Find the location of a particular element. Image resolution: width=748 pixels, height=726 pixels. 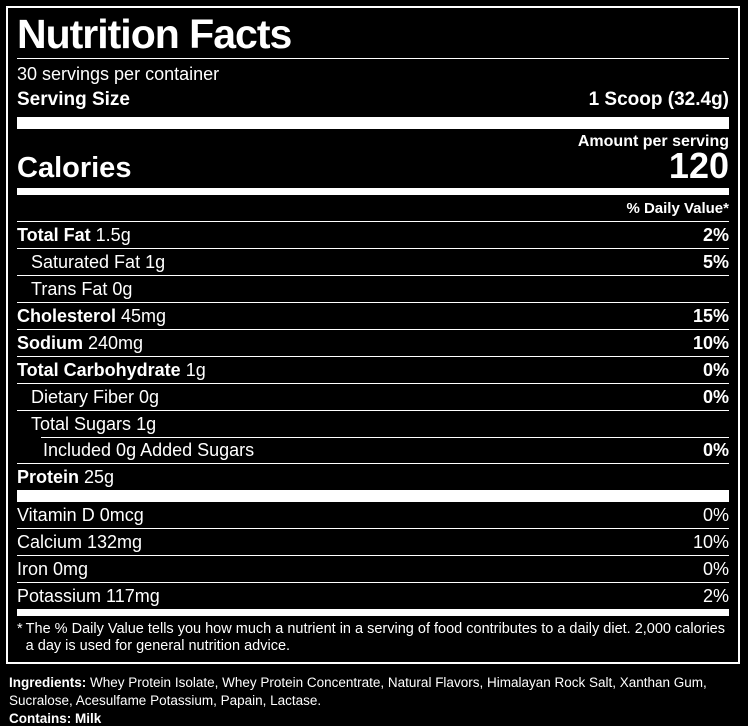

nutrient-name: Saturated Fat is located at coordinates (86, 261).